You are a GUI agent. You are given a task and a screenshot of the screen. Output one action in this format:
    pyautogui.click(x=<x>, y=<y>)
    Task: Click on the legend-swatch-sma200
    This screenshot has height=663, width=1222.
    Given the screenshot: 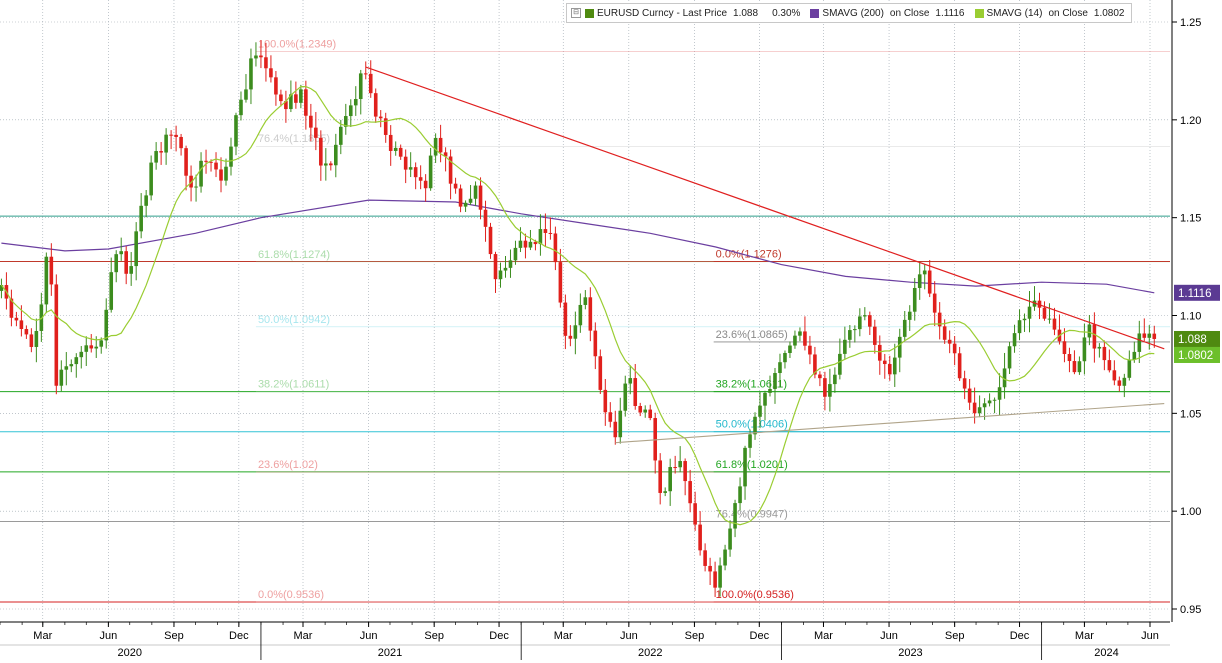 What is the action you would take?
    pyautogui.click(x=815, y=13)
    